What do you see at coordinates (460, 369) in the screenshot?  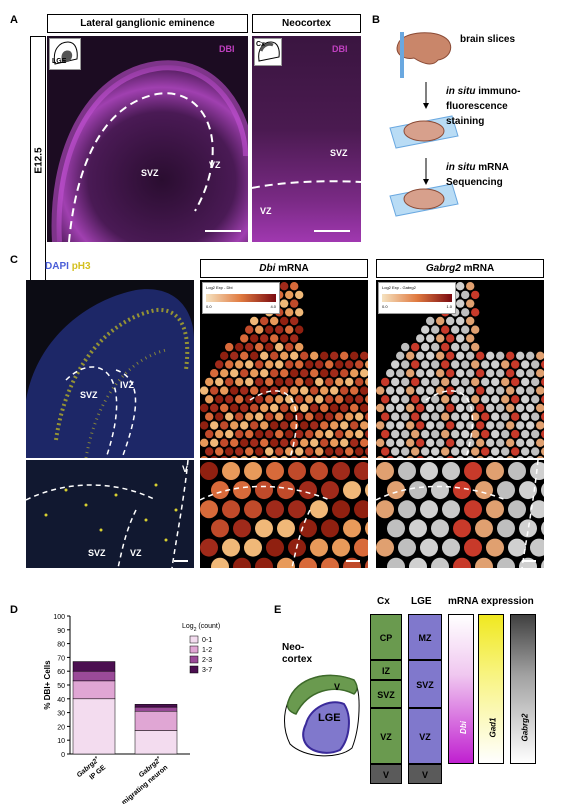 I see `gabrg2-spatial-overview: Log2 Exp - Gabrg2 0.0 1.0` at bounding box center [460, 369].